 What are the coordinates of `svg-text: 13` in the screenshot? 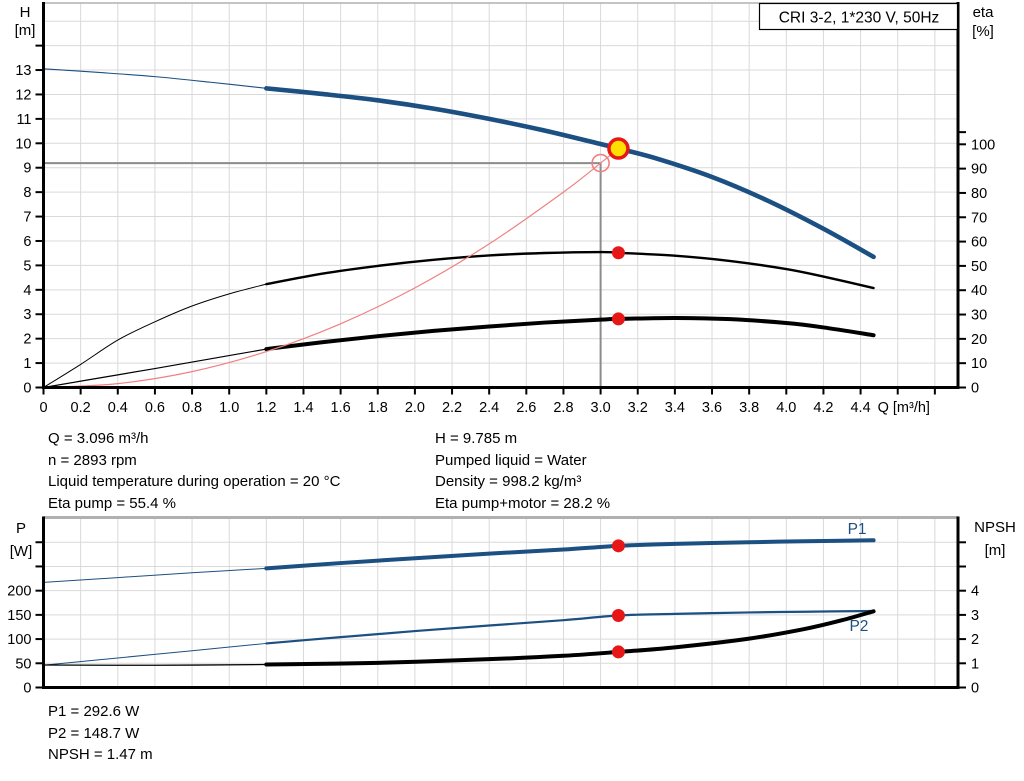 It's located at (23, 71).